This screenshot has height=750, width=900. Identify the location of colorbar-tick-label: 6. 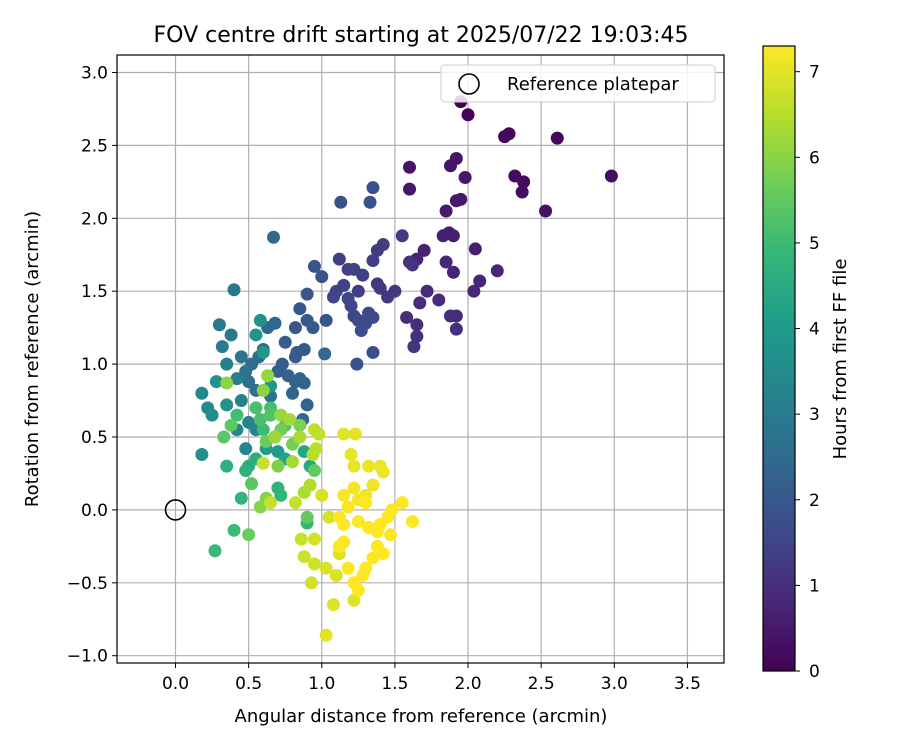
(814, 158).